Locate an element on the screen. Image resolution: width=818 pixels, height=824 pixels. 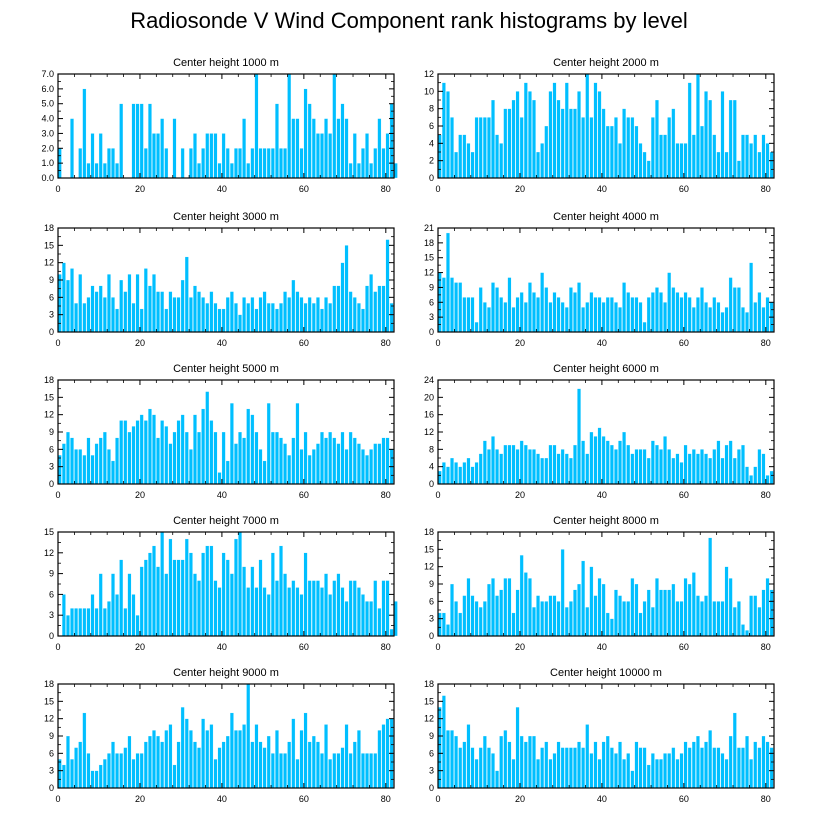
y-tick-label: 12 is located at coordinates (49, 415).